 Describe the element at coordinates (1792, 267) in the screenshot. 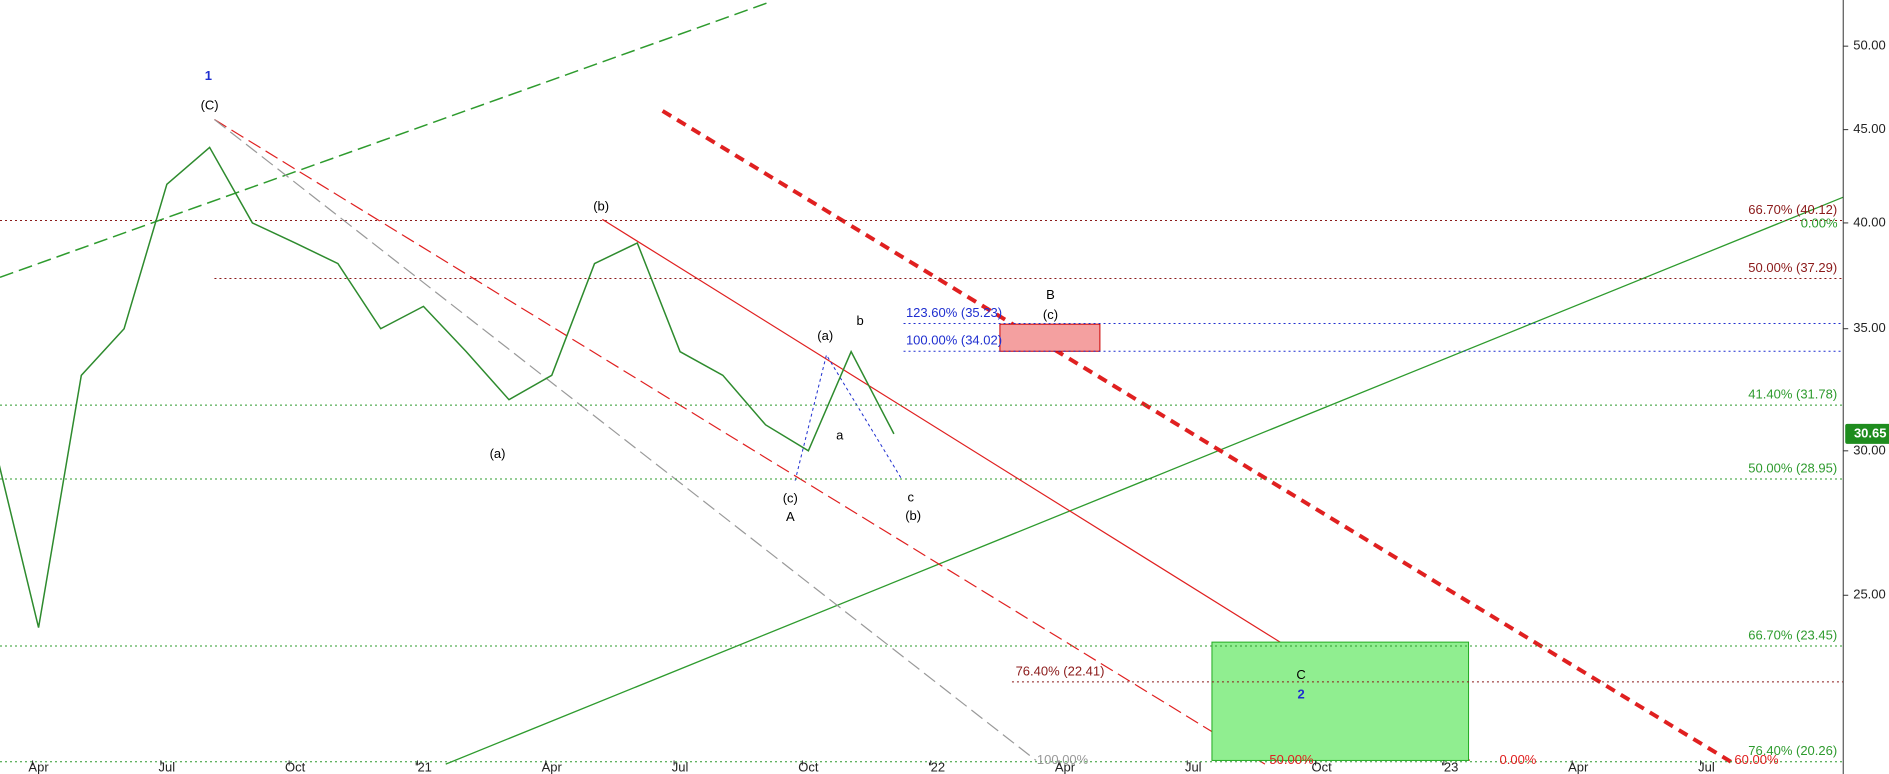

I see `level-label: 50.00% (37.29)` at that location.